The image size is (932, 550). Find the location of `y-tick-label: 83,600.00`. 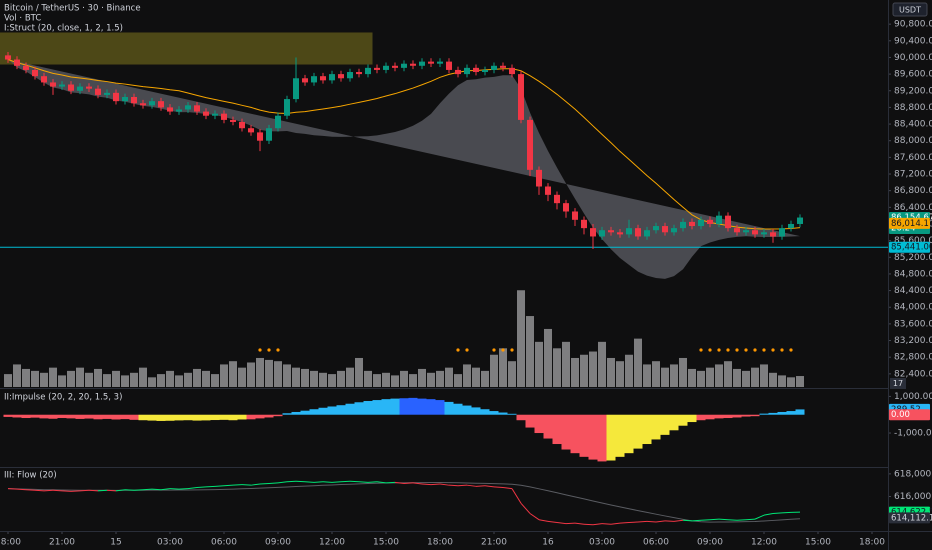

y-tick-label: 83,600.00 is located at coordinates (913, 324).